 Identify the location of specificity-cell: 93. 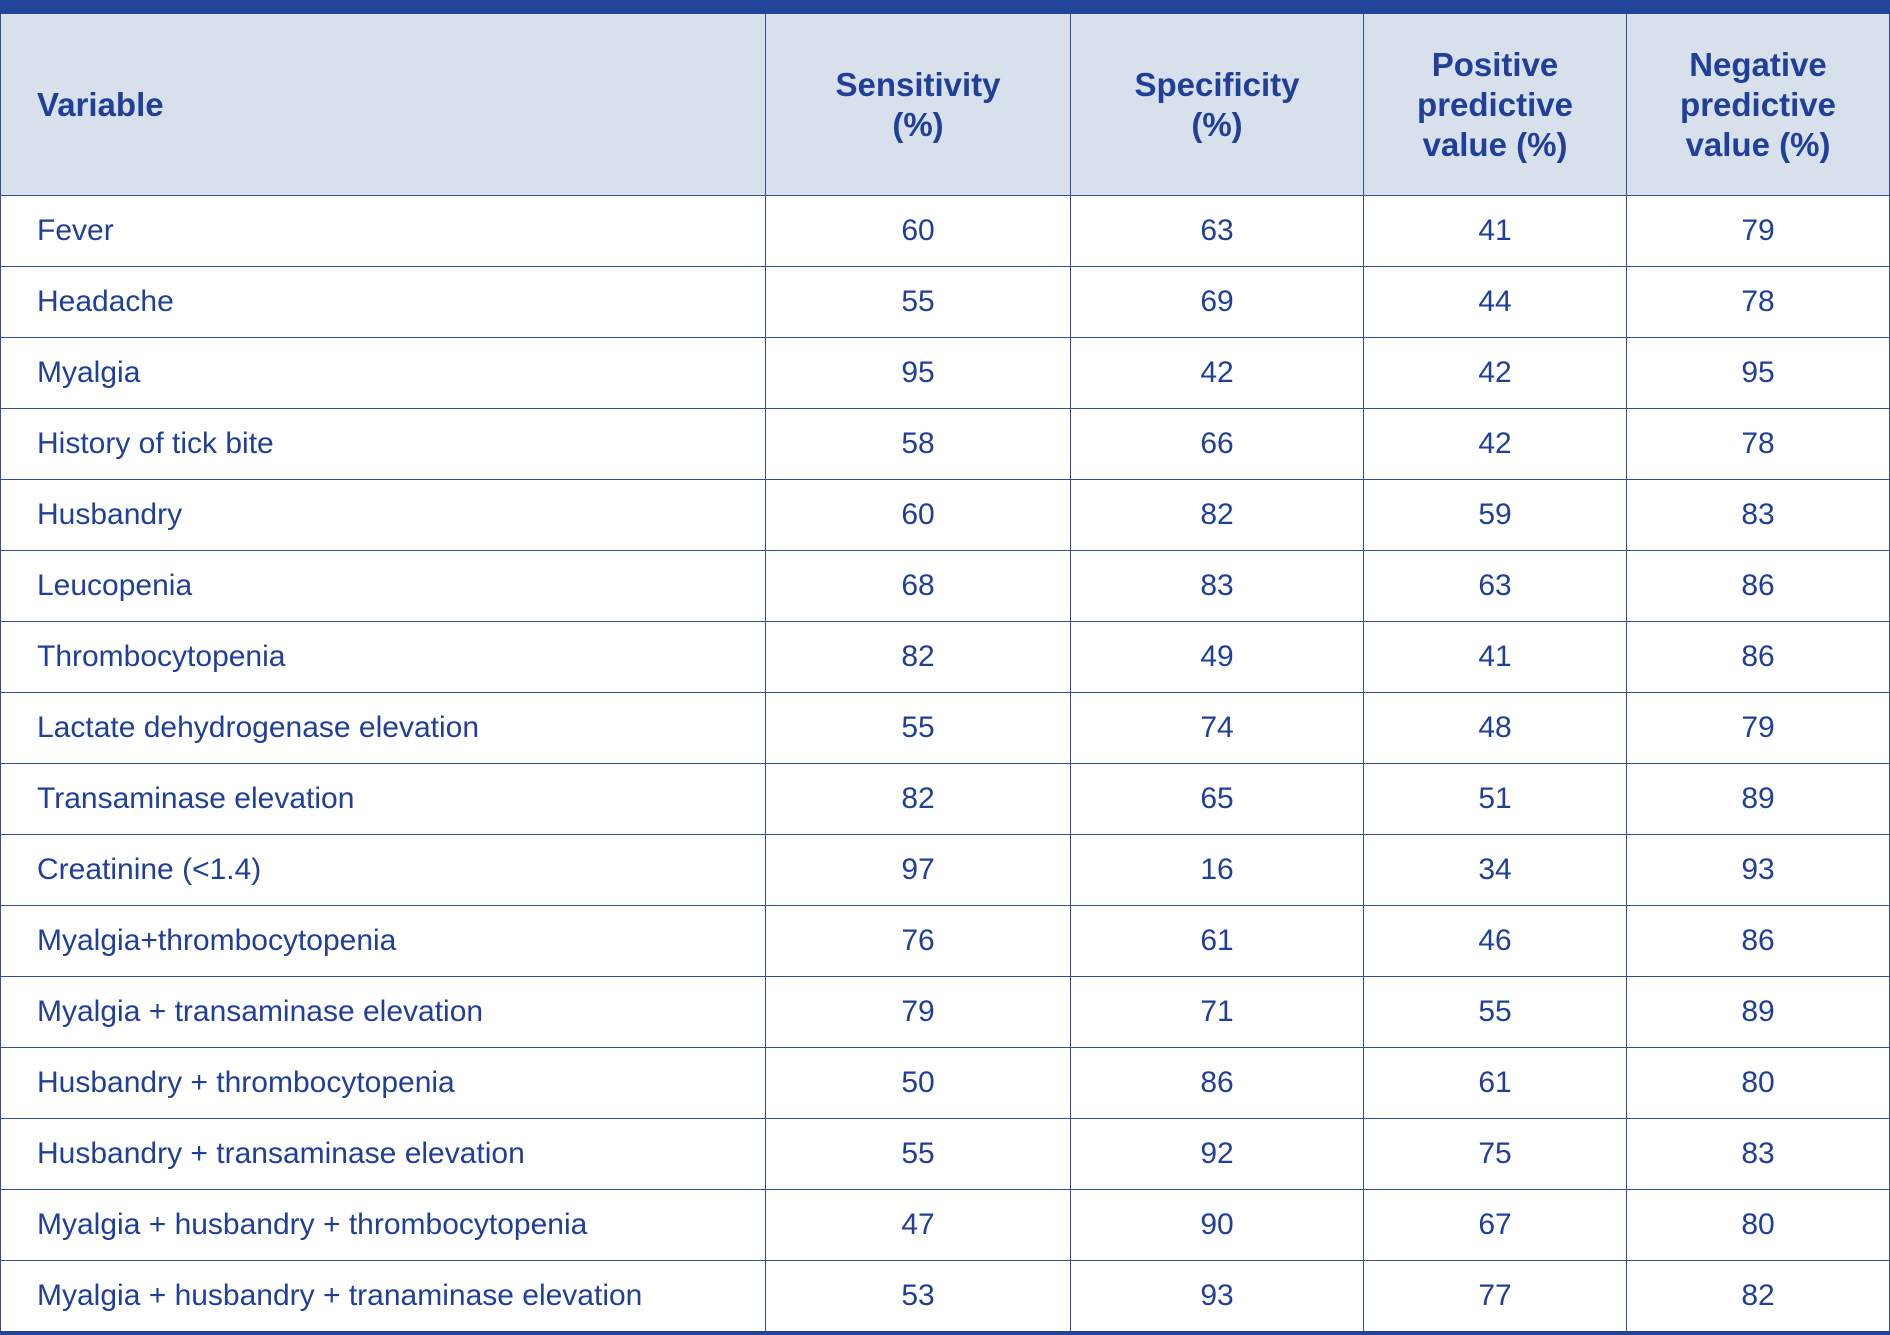
(1217, 1297).